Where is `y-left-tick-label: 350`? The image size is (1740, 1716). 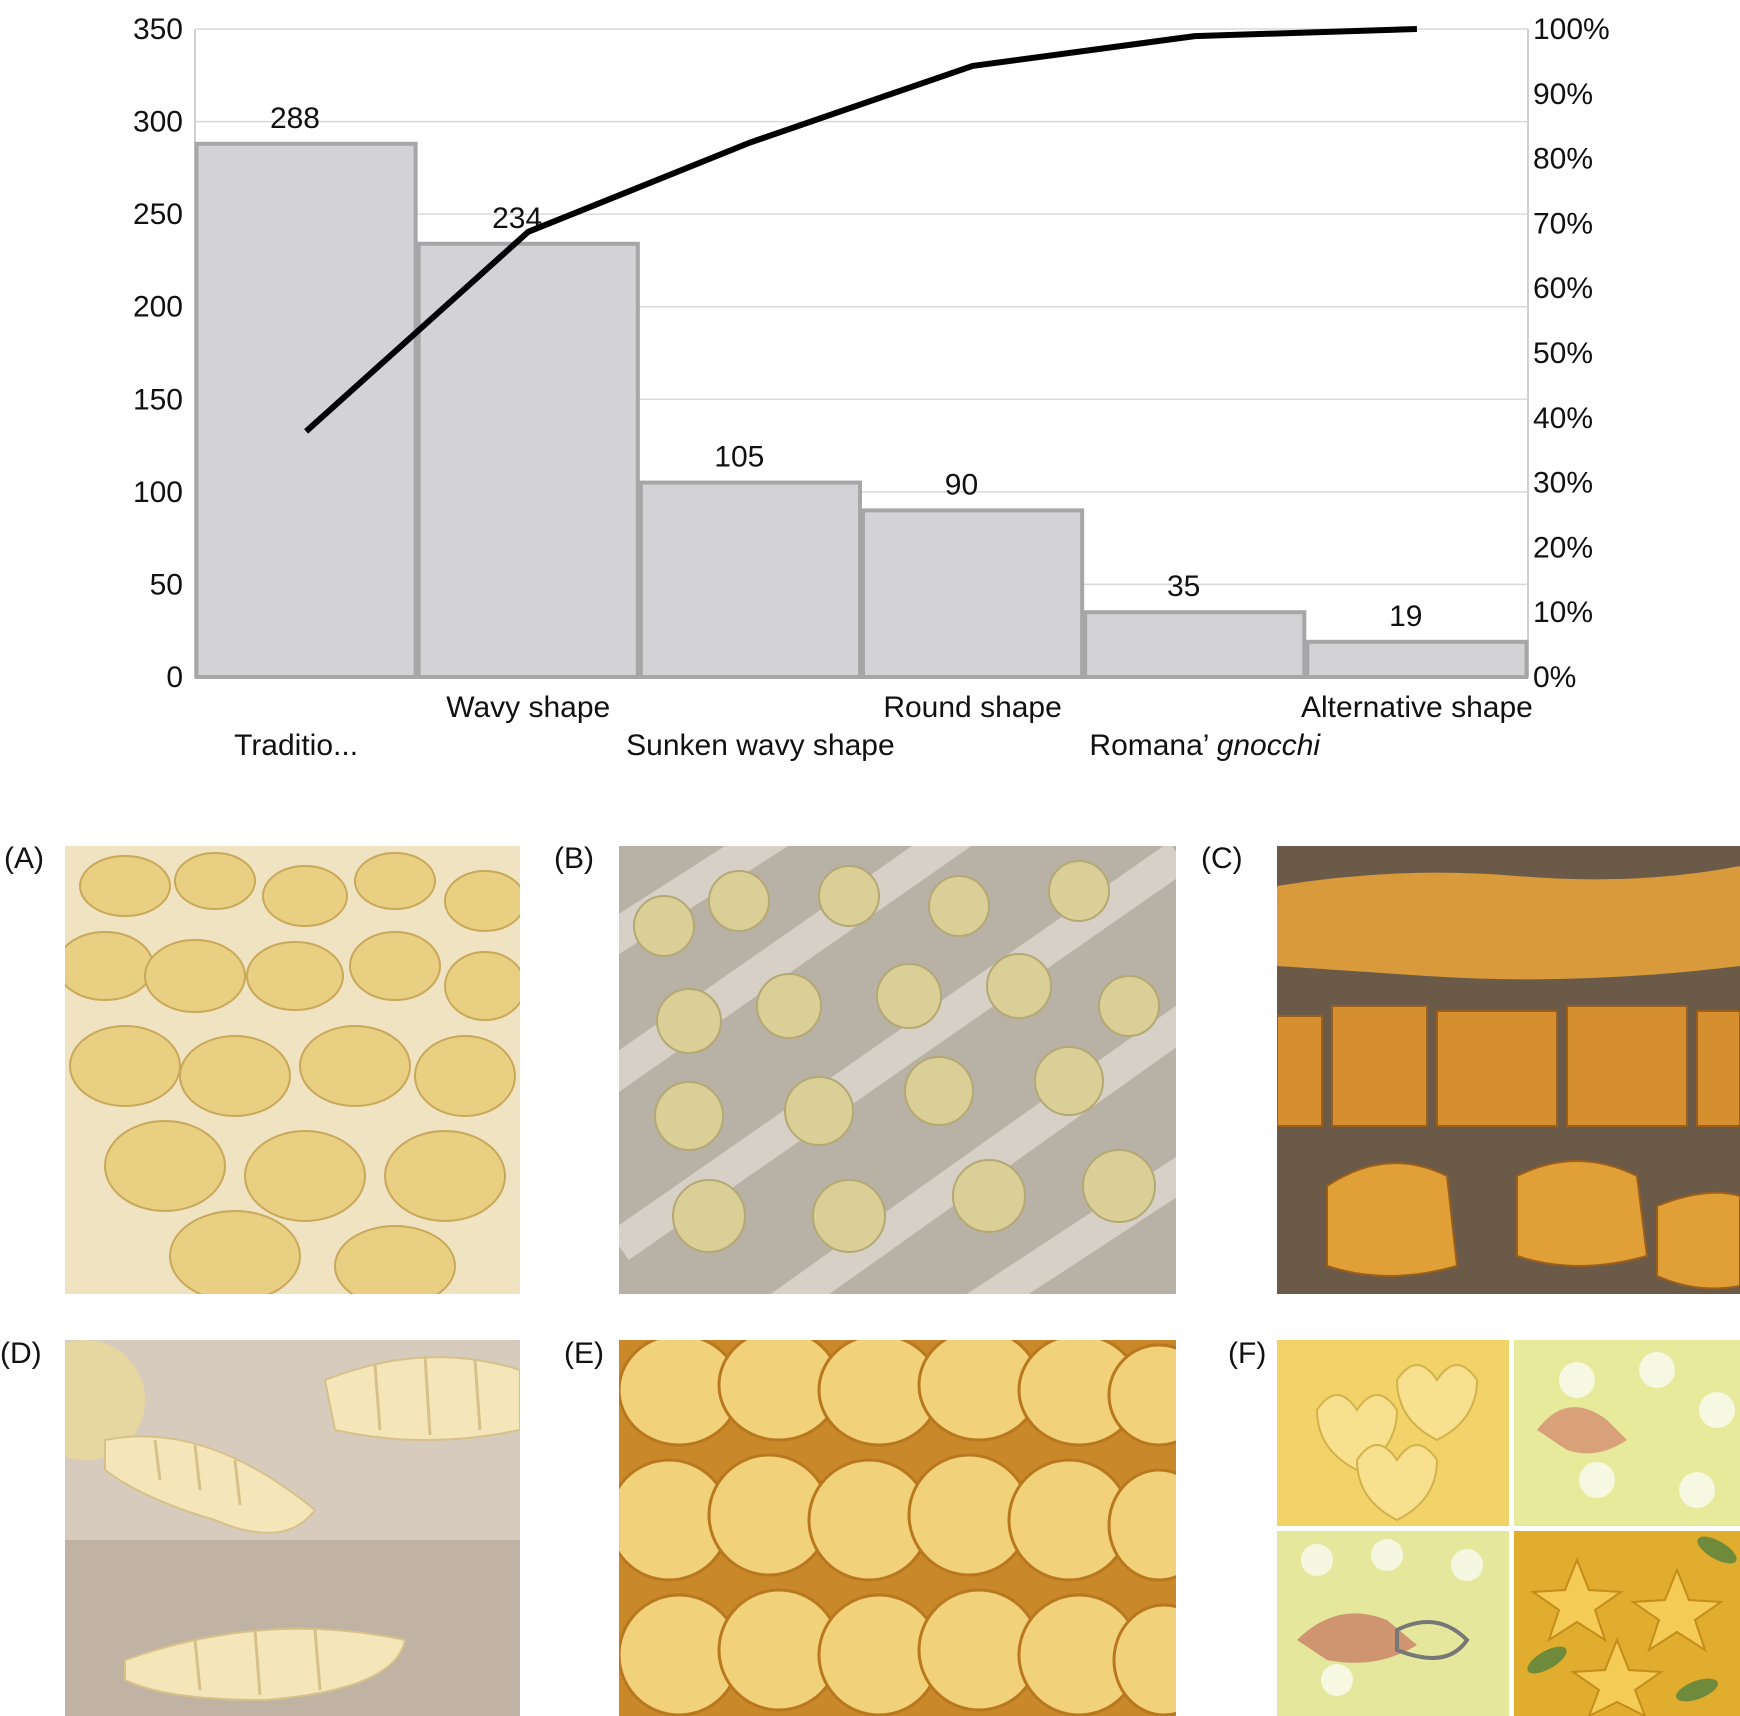 y-left-tick-label: 350 is located at coordinates (158, 29).